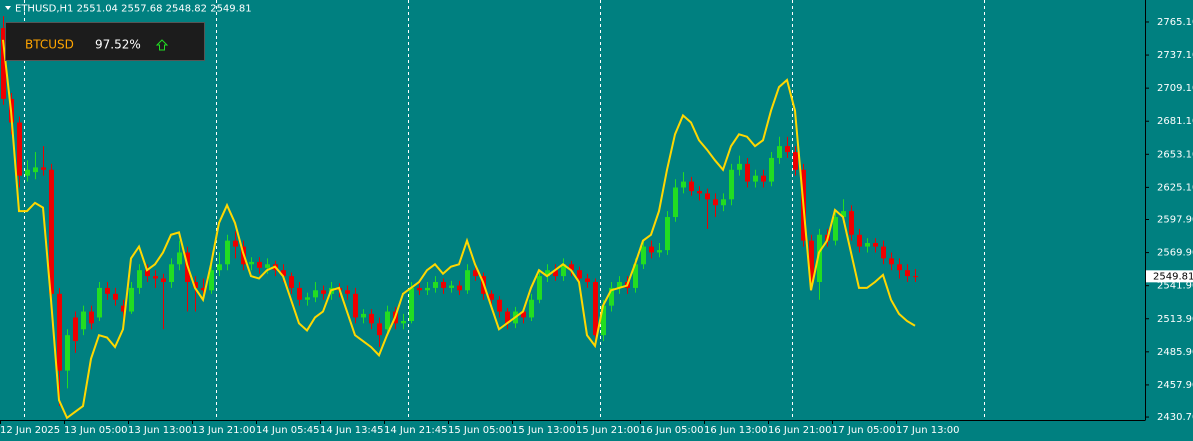  Describe the element at coordinates (1175, 286) in the screenshot. I see `y-tick-label: 2541.90` at that location.